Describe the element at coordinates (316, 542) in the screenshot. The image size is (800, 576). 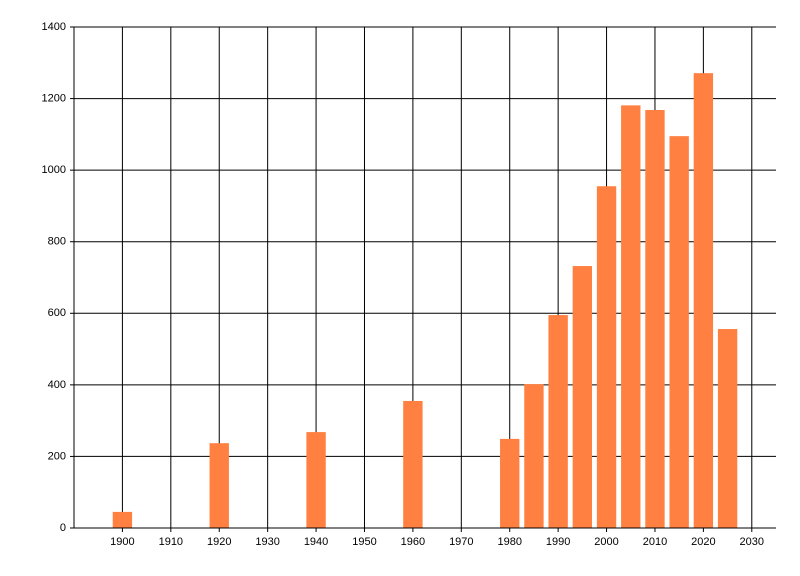
I see `x-tick-label: 1940` at that location.